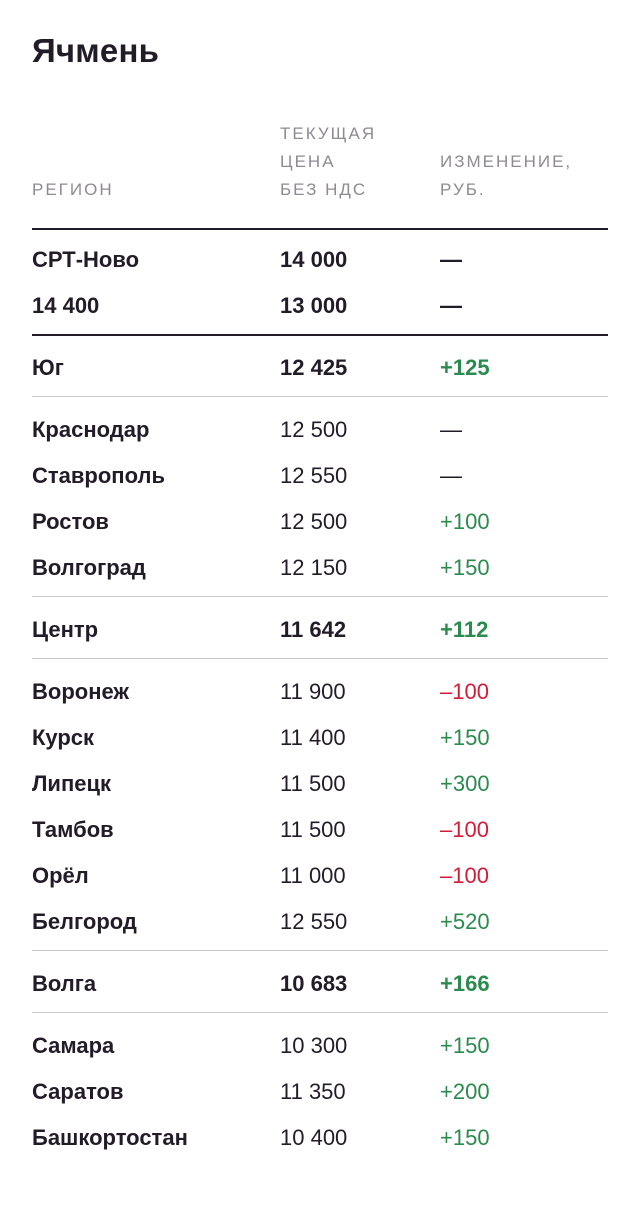  I want to click on table-row: Белгород 12 550 +520, so click(320, 922).